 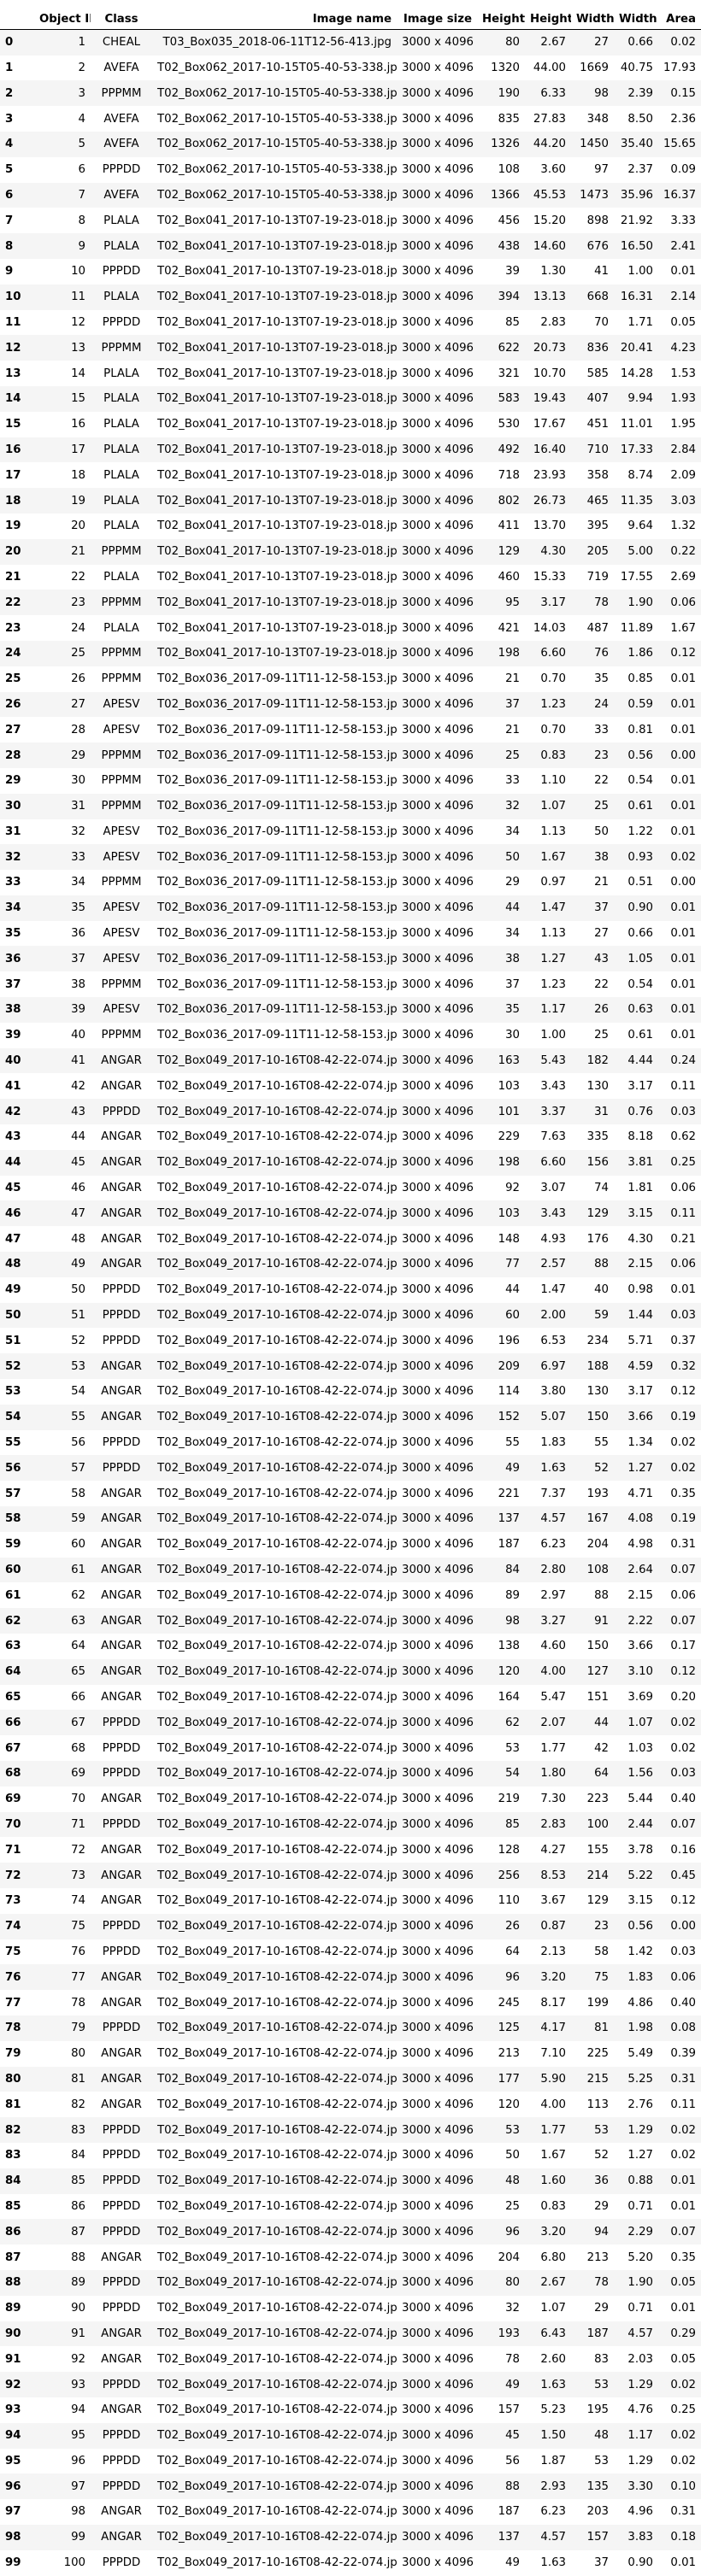 I want to click on height-pct-cell: 1.17, so click(x=553, y=1010).